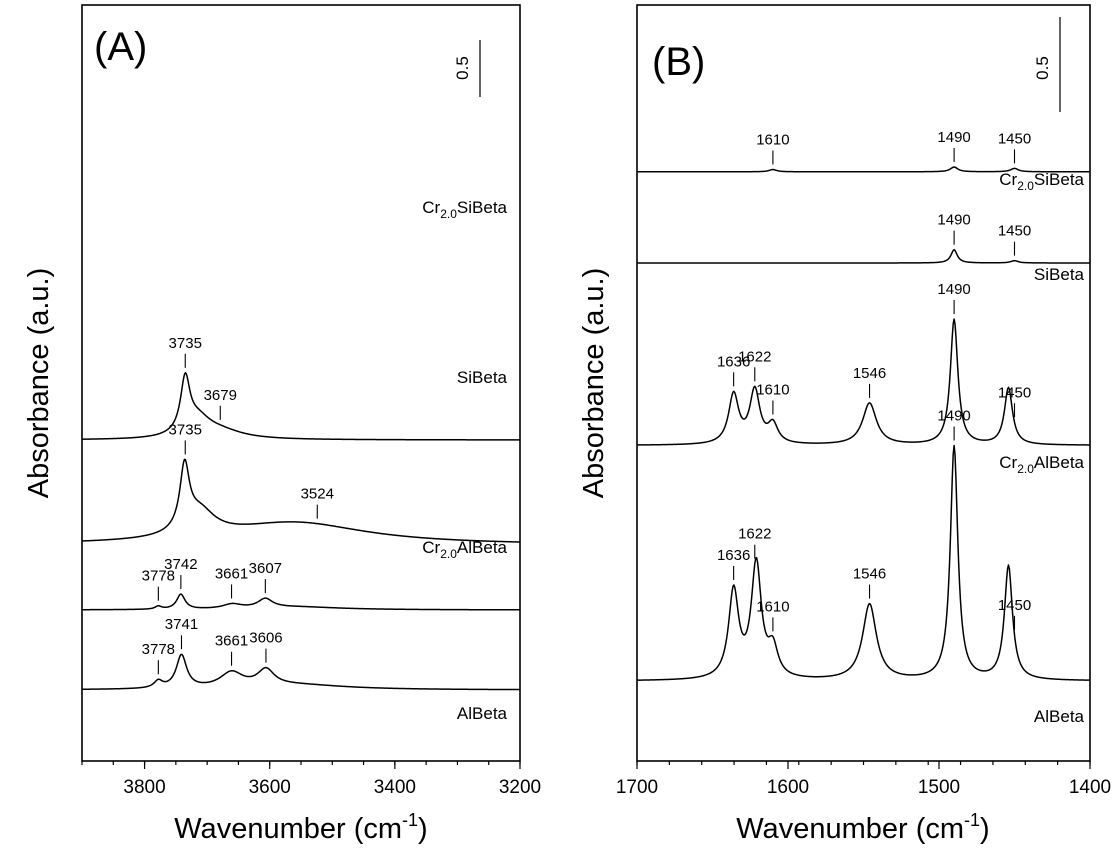 The image size is (1115, 848). What do you see at coordinates (265, 568) in the screenshot?
I see `peak-label: 3607` at bounding box center [265, 568].